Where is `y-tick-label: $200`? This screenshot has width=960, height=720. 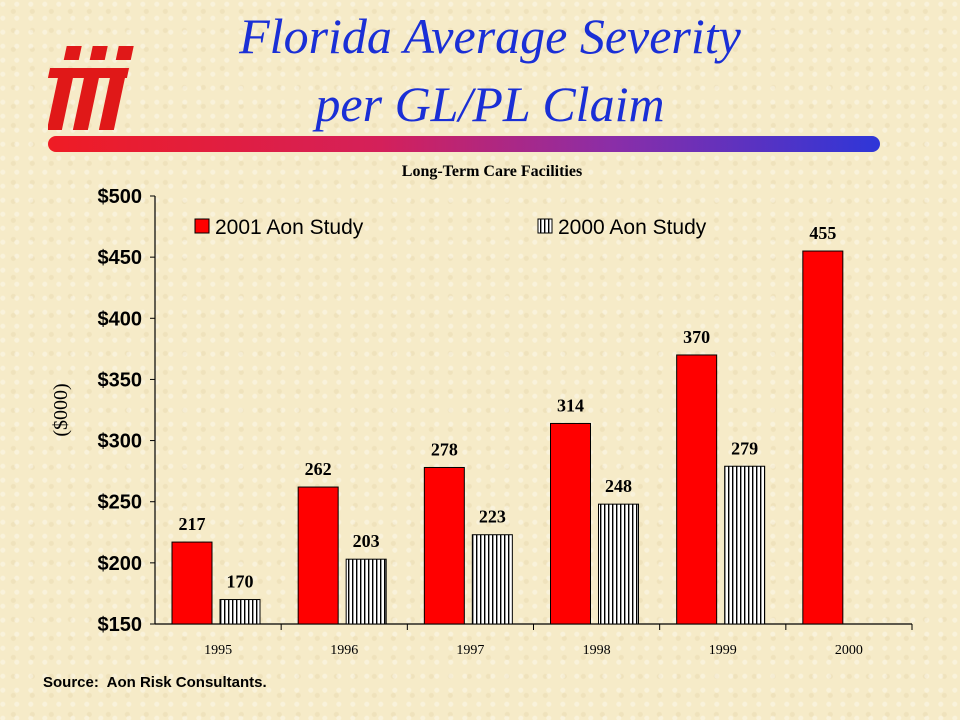 y-tick-label: $200 is located at coordinates (120, 564).